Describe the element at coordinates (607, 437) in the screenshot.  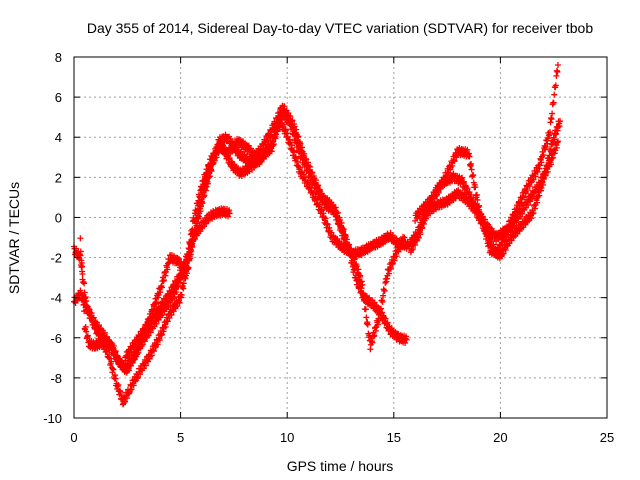
I see `x-tick-label: 25` at that location.